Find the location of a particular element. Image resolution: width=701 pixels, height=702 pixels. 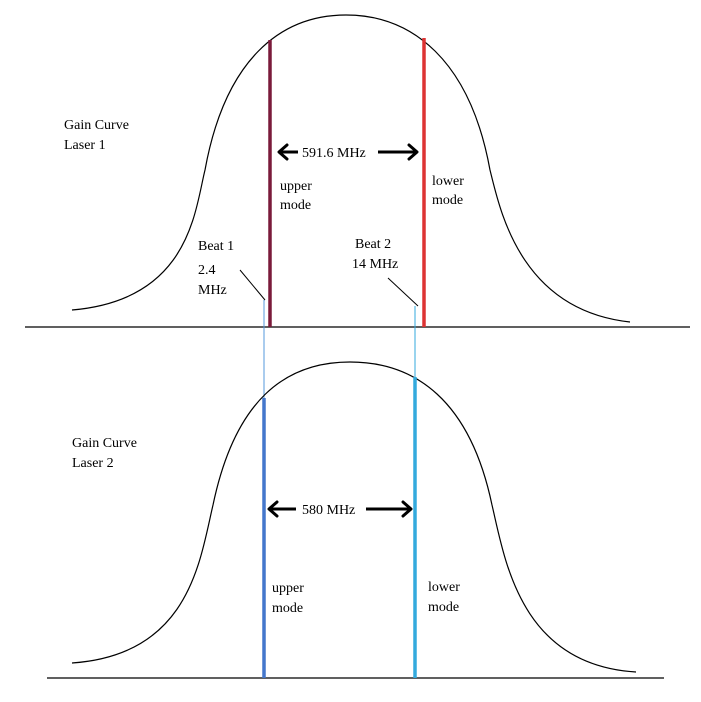

laser-2-title-line-1: Gain Curve is located at coordinates (104, 443).